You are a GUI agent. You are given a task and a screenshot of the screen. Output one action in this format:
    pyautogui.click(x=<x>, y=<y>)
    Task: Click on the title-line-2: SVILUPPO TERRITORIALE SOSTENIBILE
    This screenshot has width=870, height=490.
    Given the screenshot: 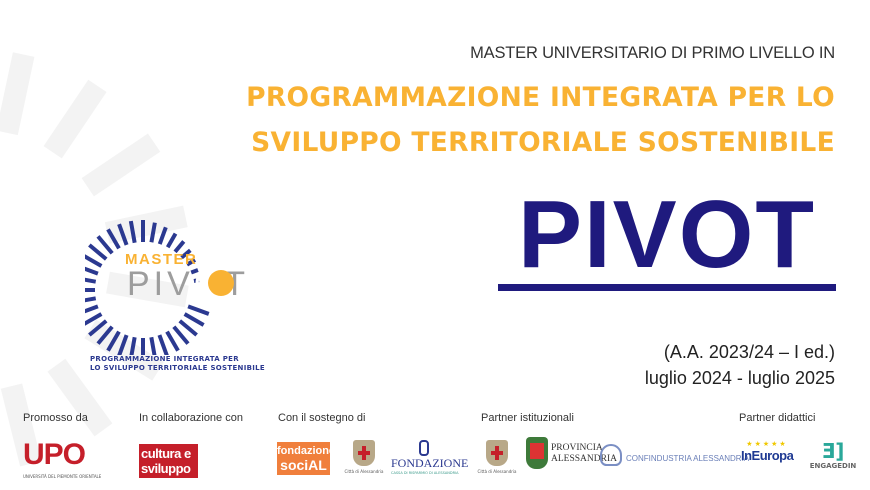 What is the action you would take?
    pyautogui.click(x=543, y=142)
    